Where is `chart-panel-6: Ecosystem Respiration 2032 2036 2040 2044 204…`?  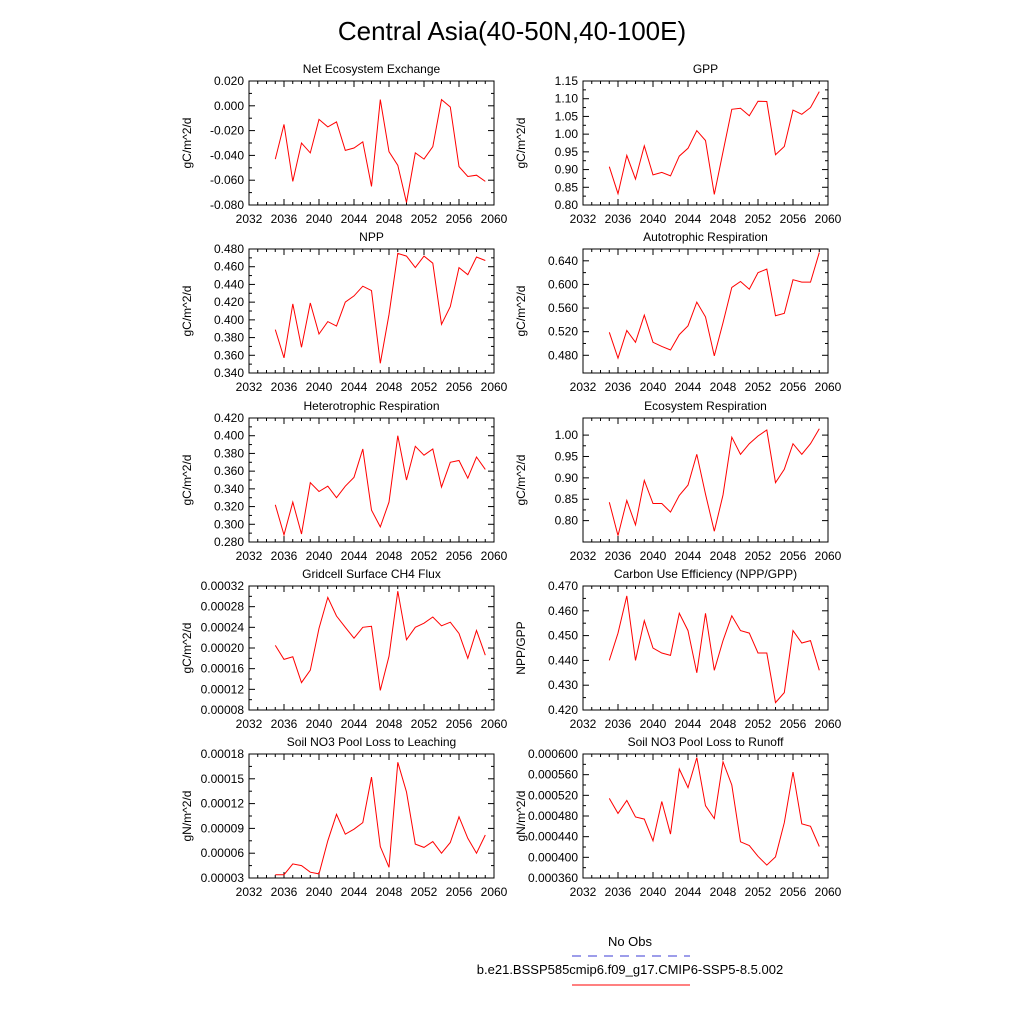
chart-panel-6: Ecosystem Respiration 2032 2036 2040 2044 204… is located at coordinates (678, 481).